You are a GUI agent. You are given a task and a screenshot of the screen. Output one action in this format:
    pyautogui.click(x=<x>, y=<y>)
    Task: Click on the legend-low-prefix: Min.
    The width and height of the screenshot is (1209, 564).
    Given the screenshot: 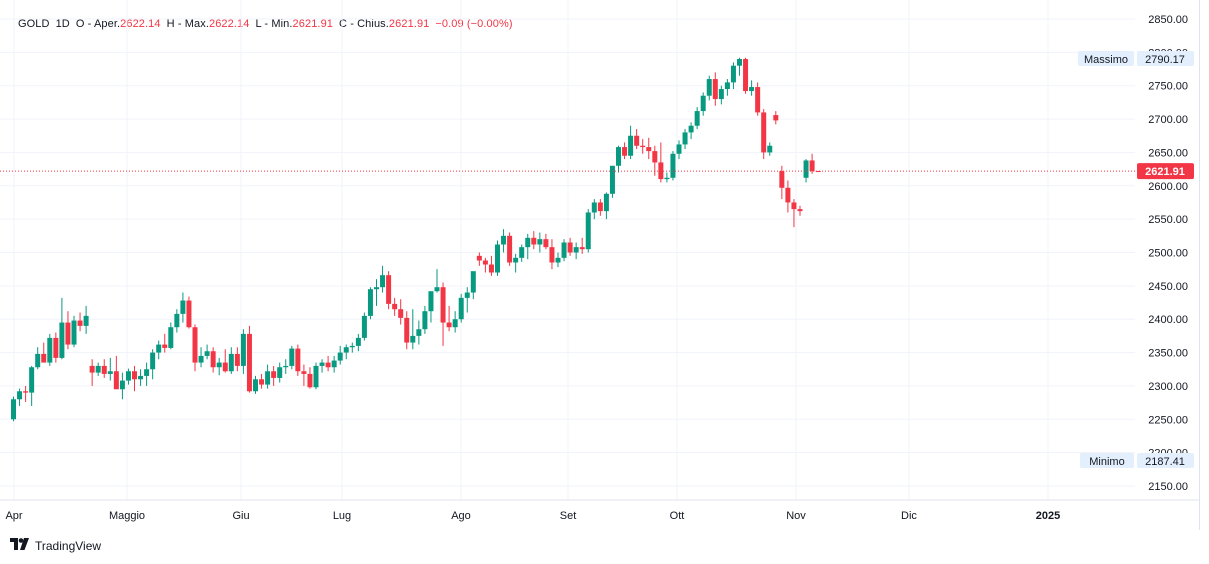 What is the action you would take?
    pyautogui.click(x=282, y=24)
    